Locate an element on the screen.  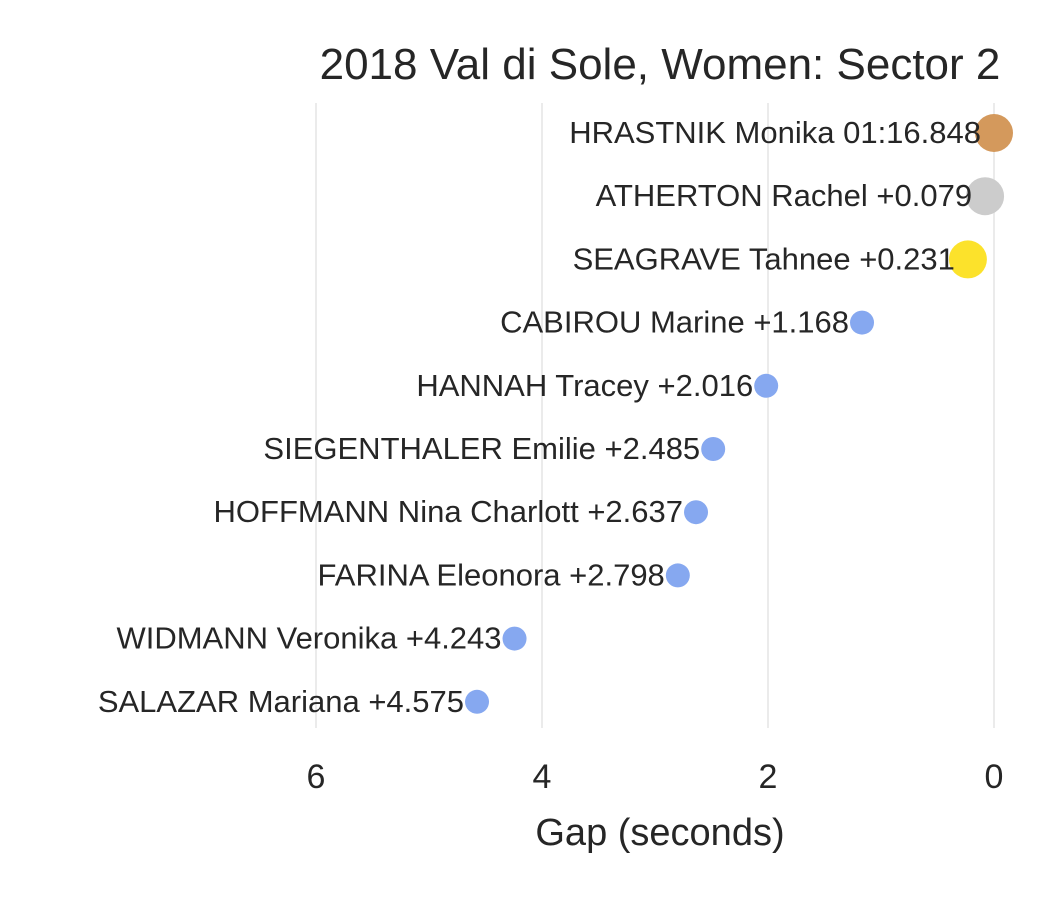
data-point-gold is located at coordinates (967, 259).